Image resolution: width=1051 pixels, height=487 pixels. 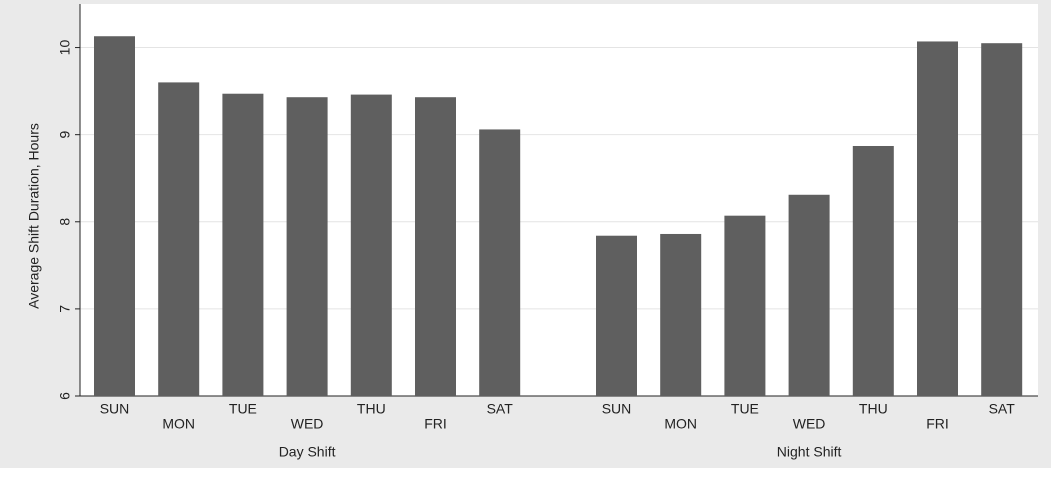 What do you see at coordinates (65, 48) in the screenshot?
I see `y-tick-label: 10` at bounding box center [65, 48].